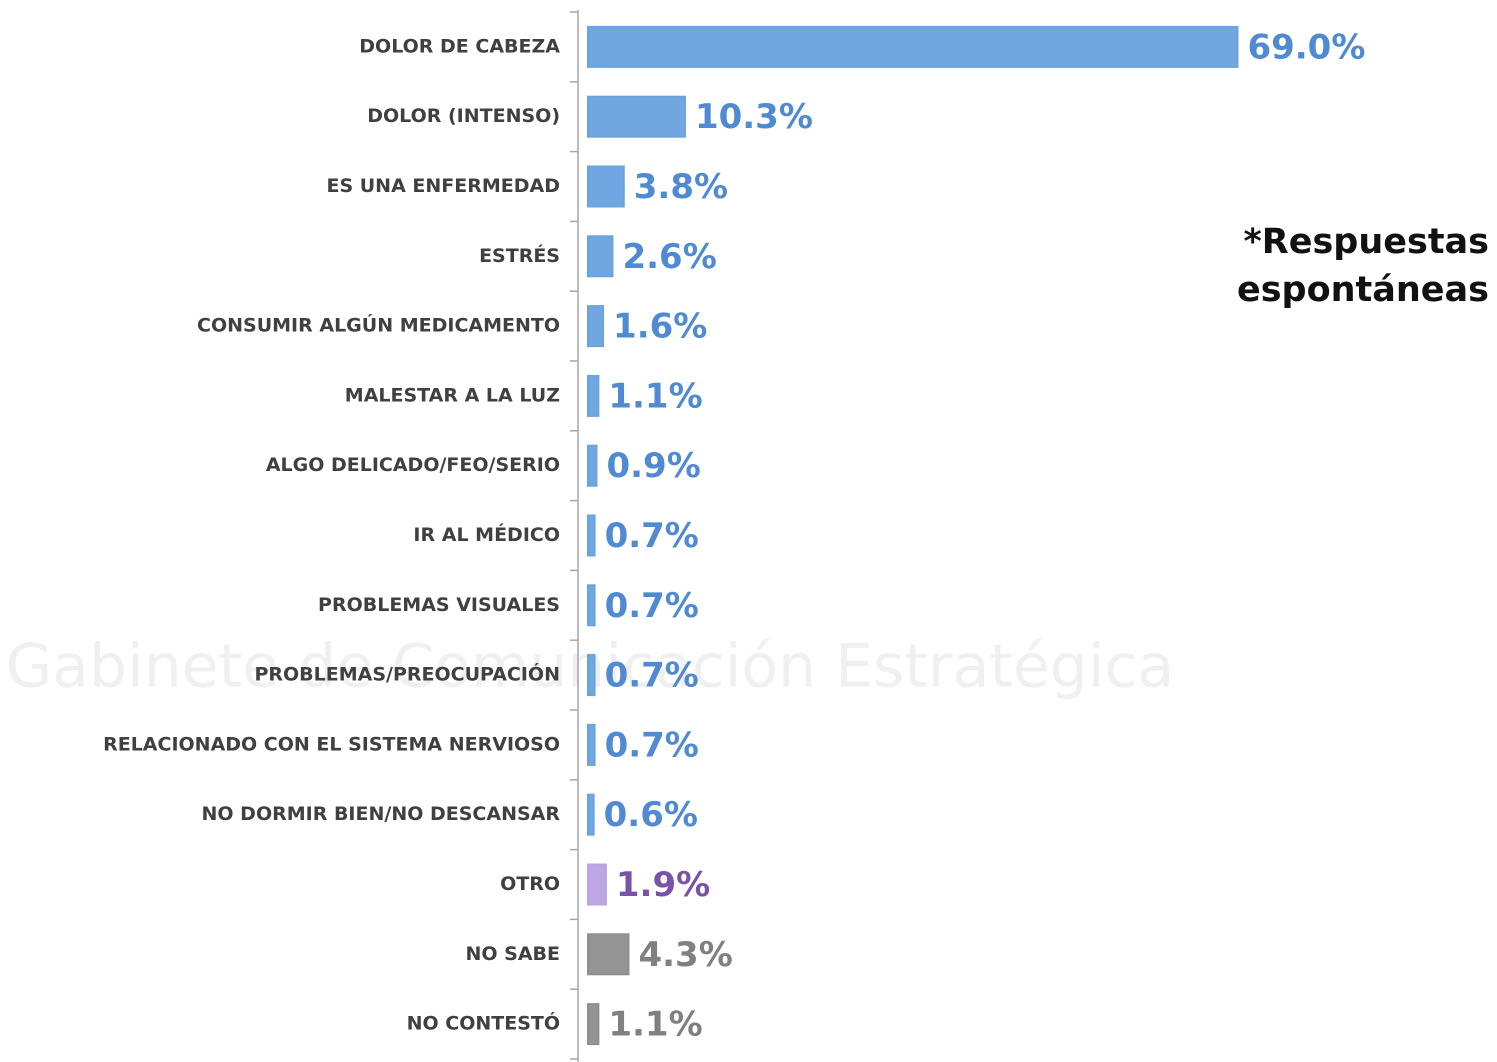  I want to click on value-label: 4.3%, so click(685, 955).